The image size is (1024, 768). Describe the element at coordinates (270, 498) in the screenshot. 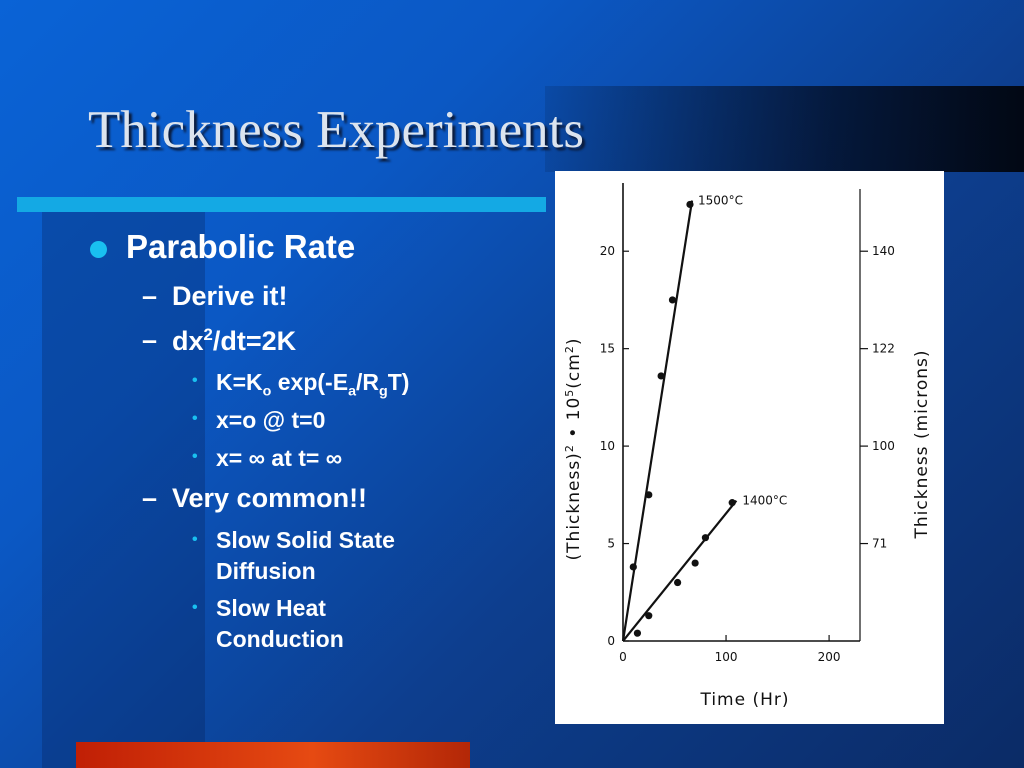

I see `bullet-very-common: Very common!!` at that location.